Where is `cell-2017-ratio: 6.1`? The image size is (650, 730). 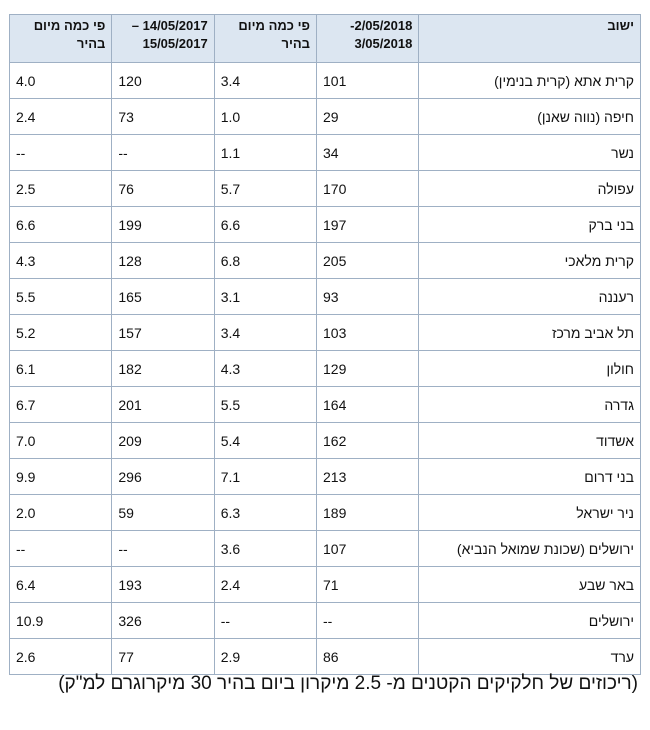 cell-2017-ratio: 6.1 is located at coordinates (60, 368).